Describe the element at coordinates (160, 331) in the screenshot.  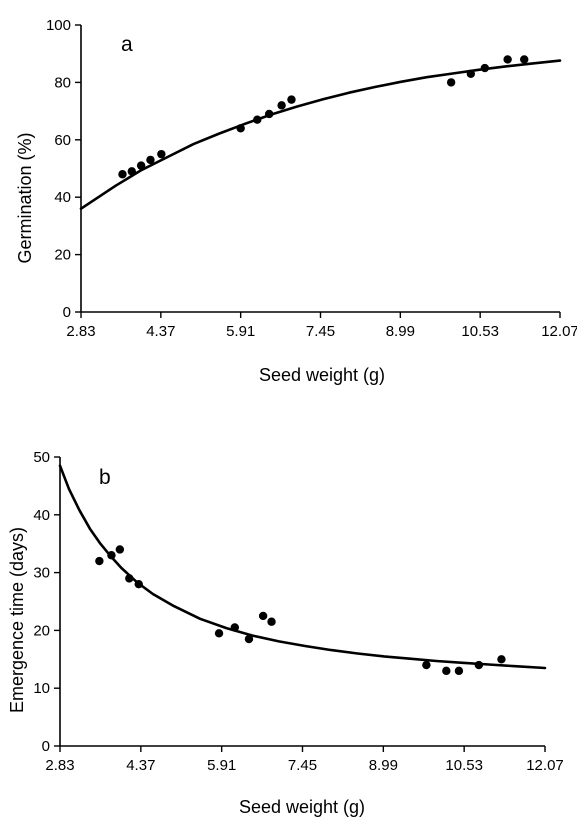
I see `germination-x-tick-label: 4.37` at that location.